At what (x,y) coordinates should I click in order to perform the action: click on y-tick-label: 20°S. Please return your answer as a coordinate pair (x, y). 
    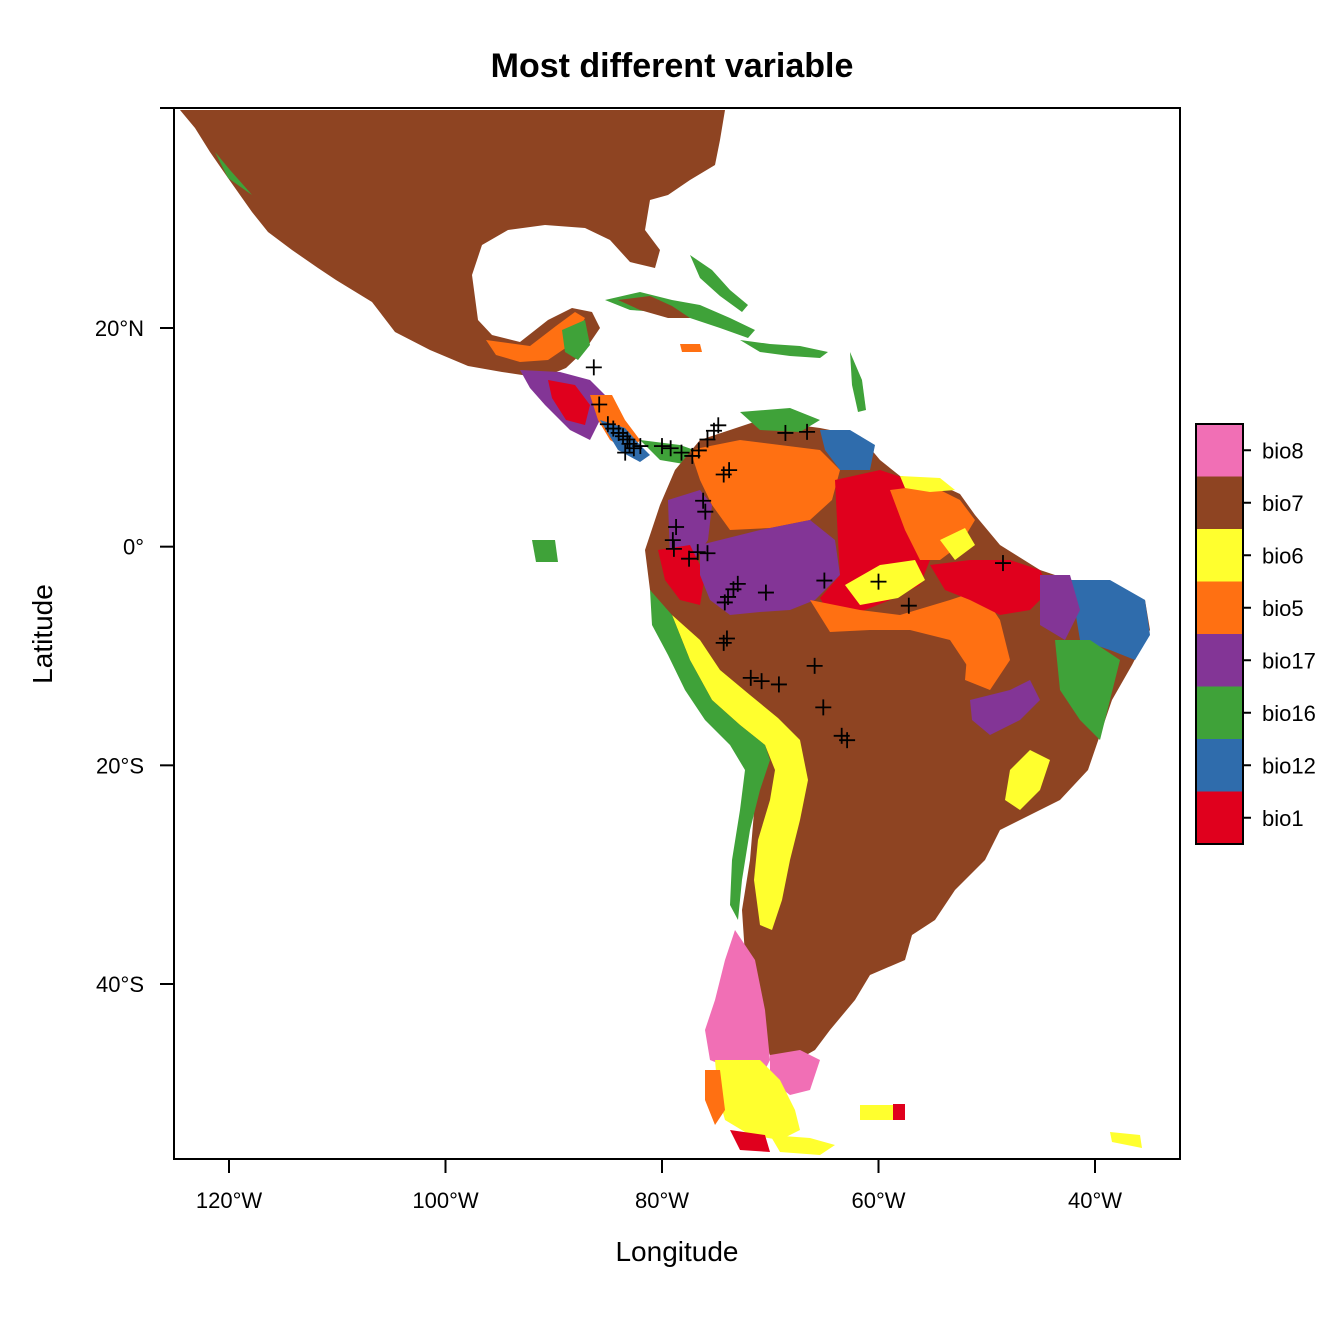
    Looking at the image, I should click on (120, 765).